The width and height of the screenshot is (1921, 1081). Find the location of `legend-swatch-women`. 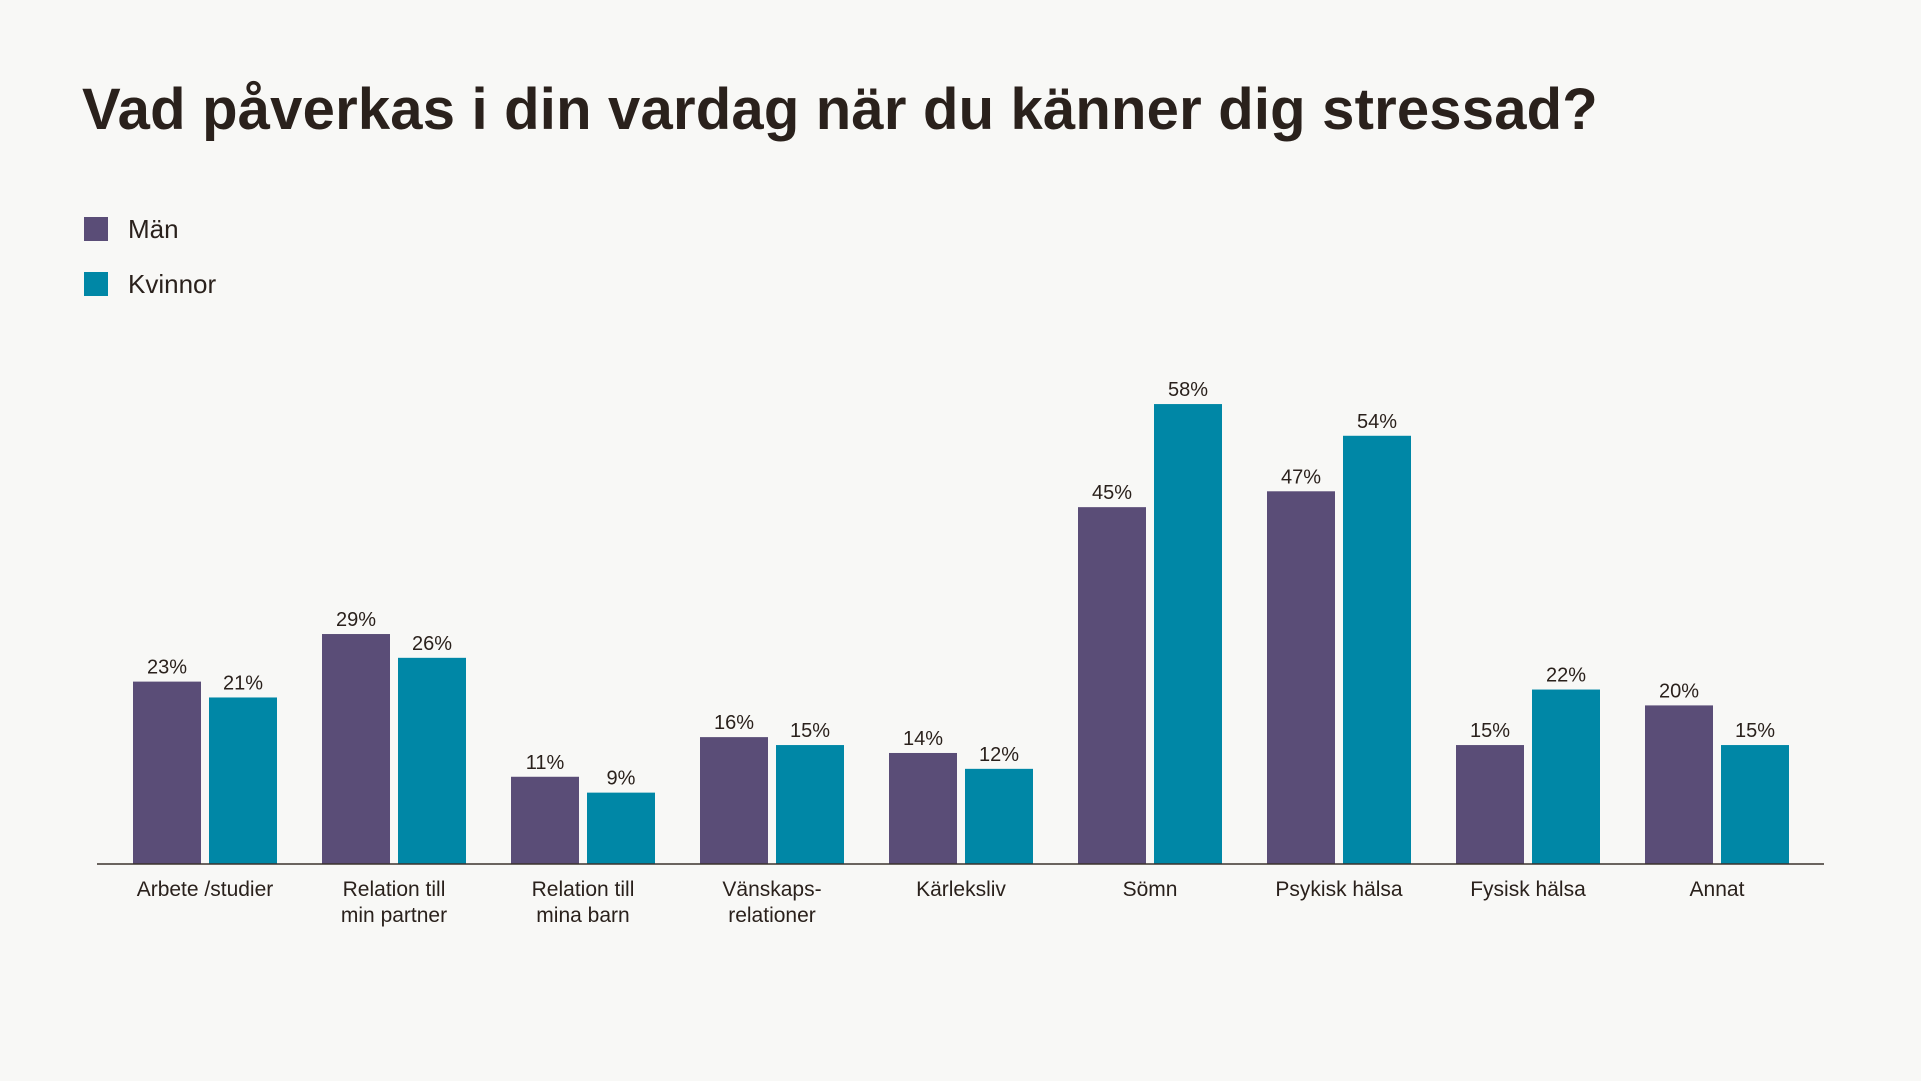

legend-swatch-women is located at coordinates (96, 284).